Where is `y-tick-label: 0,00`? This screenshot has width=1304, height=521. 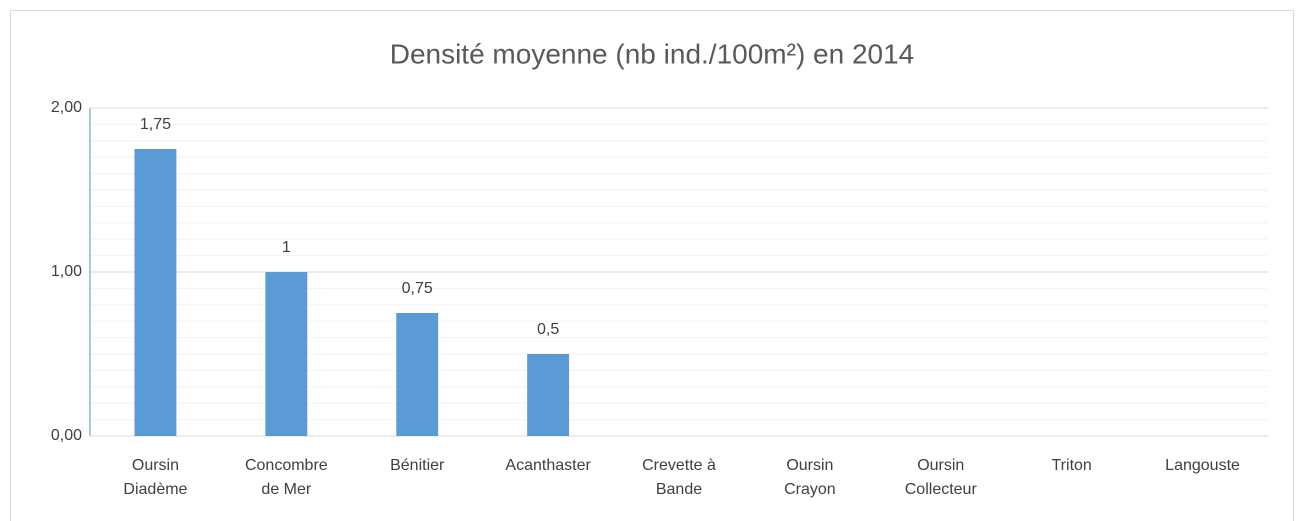
y-tick-label: 0,00 is located at coordinates (66, 435).